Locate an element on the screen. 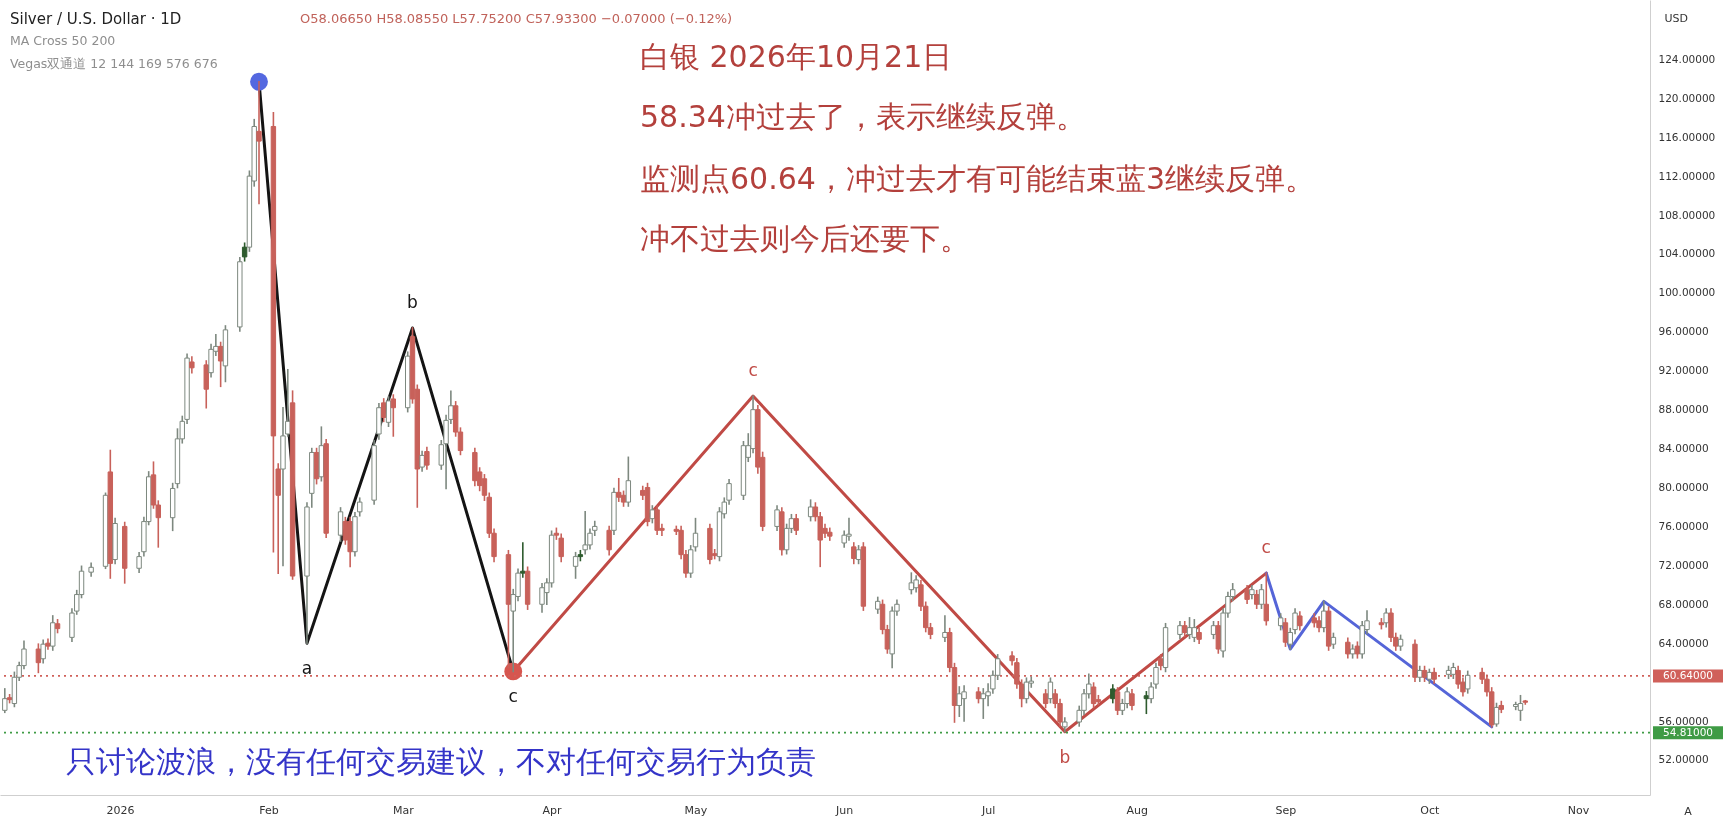 The height and width of the screenshot is (828, 1728). y-tick-label: 112.00000 is located at coordinates (1687, 175).